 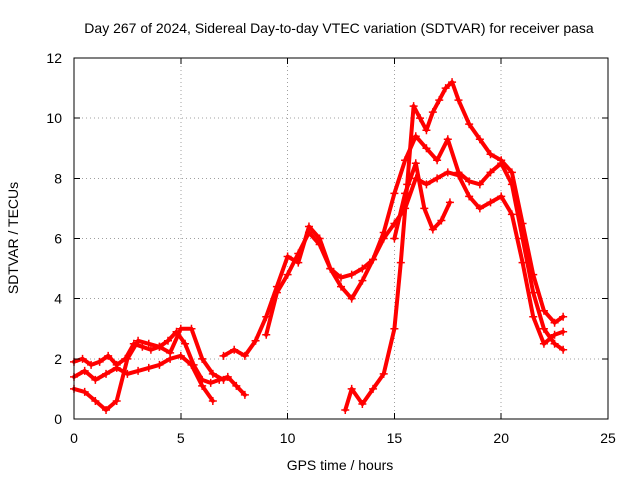 I want to click on y-tick-label: 12, so click(x=54, y=58).